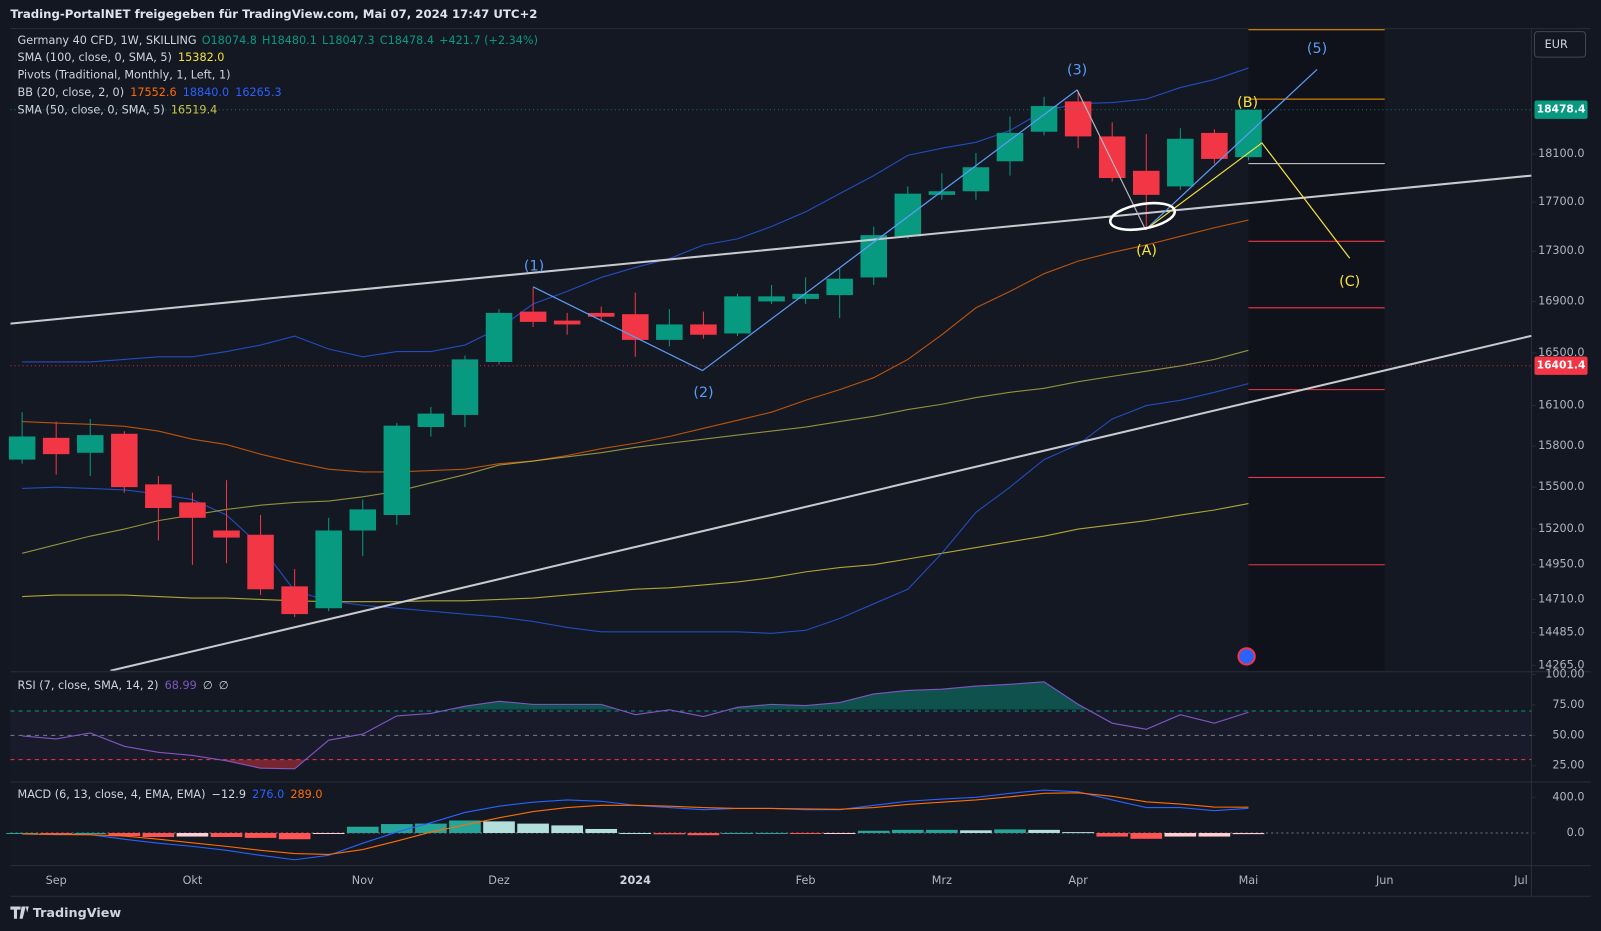 The image size is (1601, 931). What do you see at coordinates (71, 92) in the screenshot?
I see `legend-item: BB (20, close, 2, 0)` at bounding box center [71, 92].